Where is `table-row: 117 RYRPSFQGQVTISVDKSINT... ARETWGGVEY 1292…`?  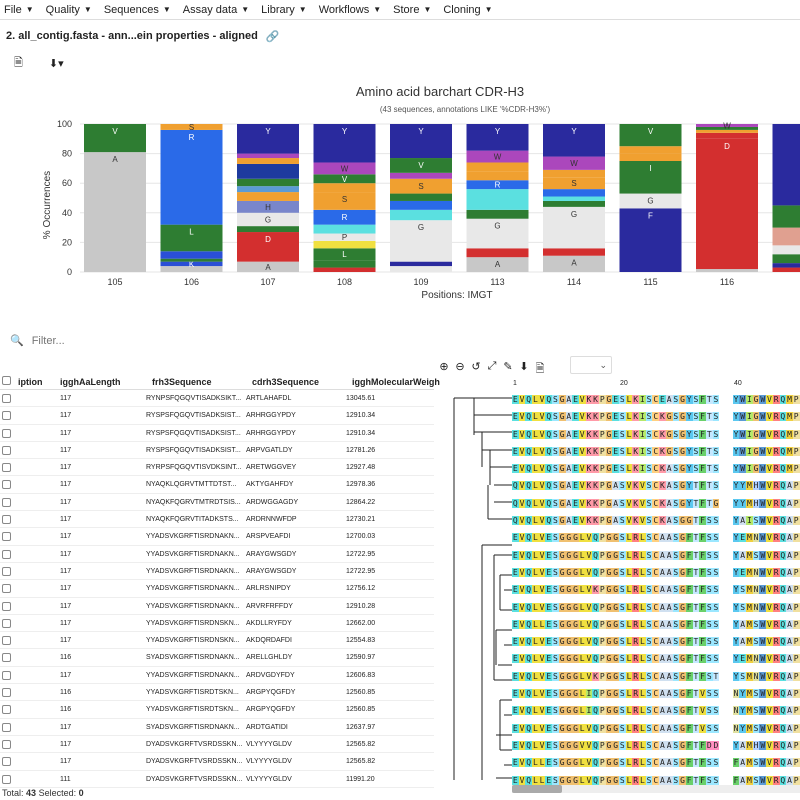
table-row: 117 RYRPSFQGQVTISVDKSINT... ARETWGGVEY 1292… is located at coordinates (217, 468).